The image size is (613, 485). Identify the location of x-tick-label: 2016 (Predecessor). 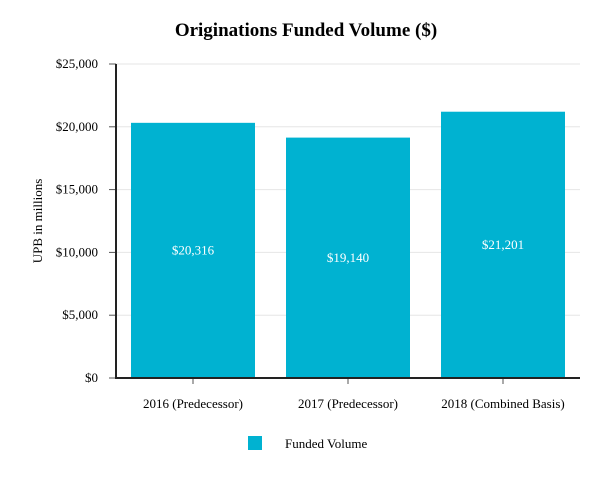
(193, 403).